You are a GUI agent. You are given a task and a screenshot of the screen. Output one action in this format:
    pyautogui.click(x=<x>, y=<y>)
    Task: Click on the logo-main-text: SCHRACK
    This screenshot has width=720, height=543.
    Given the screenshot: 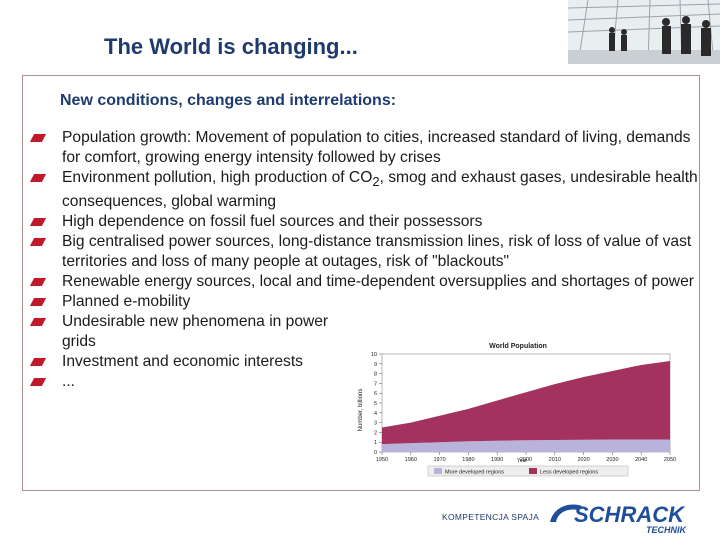 What is the action you would take?
    pyautogui.click(x=630, y=514)
    